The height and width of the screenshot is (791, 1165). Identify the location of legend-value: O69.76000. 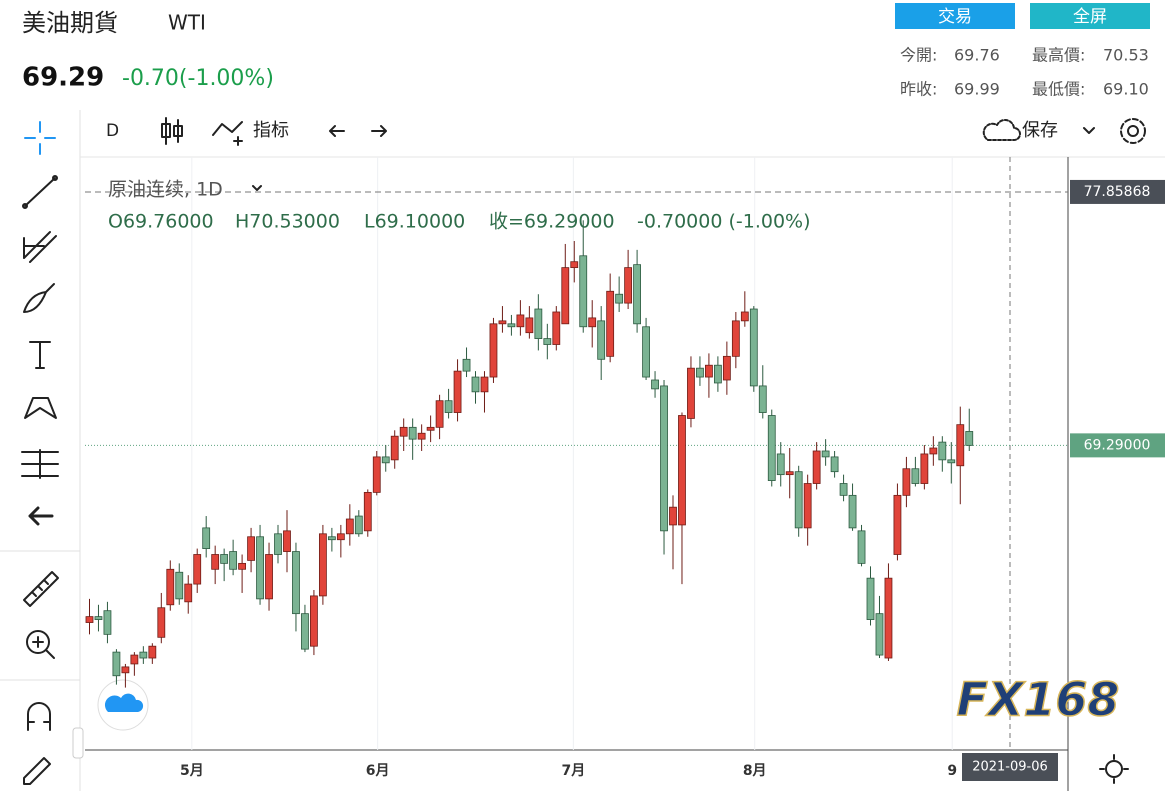
(161, 222).